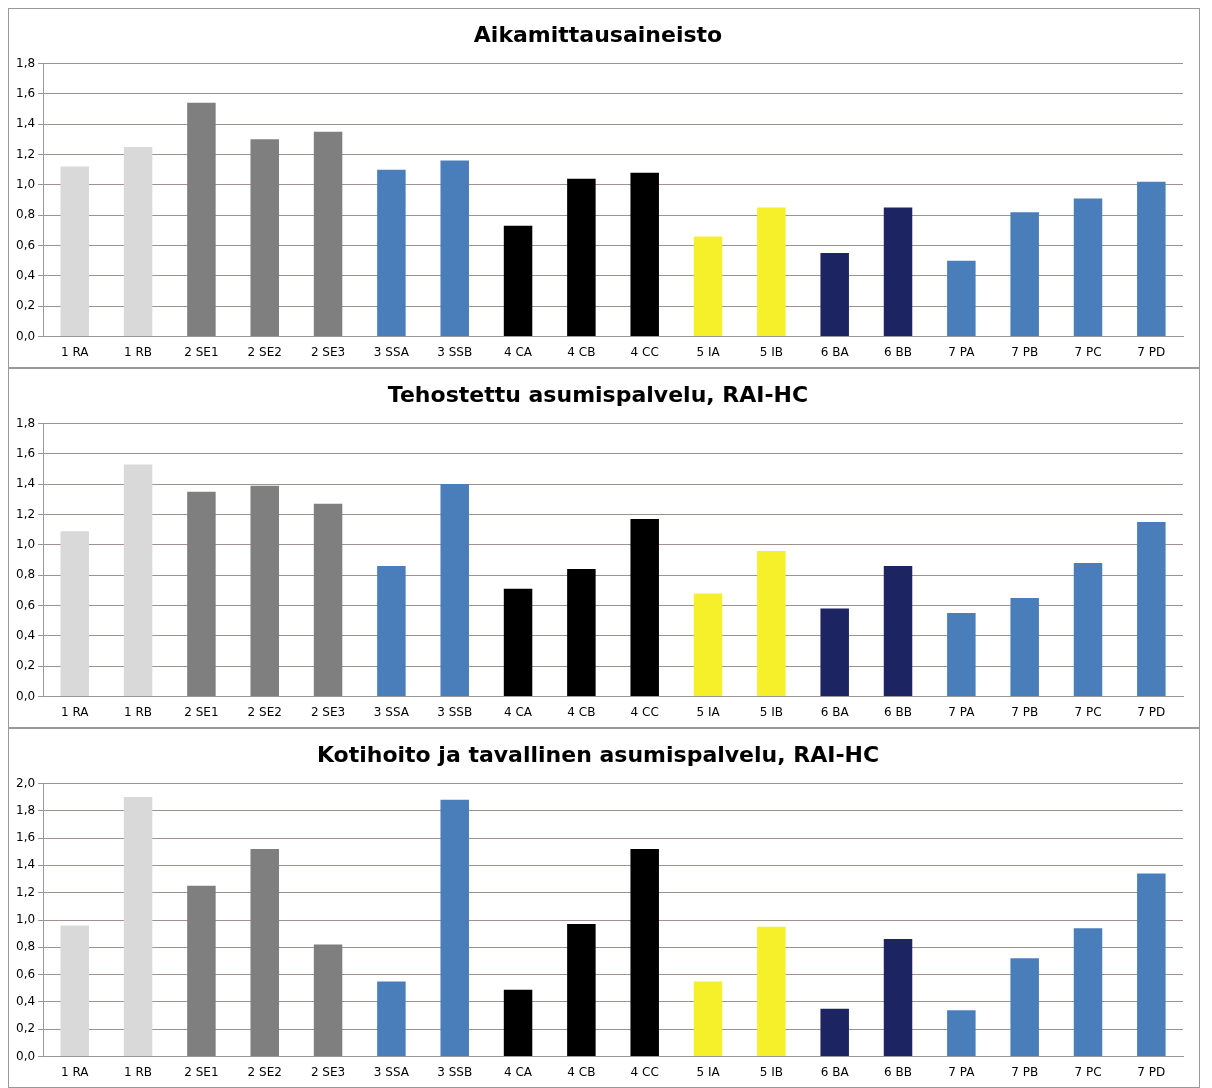 This screenshot has height=1088, width=1212. Describe the element at coordinates (391, 1071) in the screenshot. I see `x-tick-label: 3 SSA` at that location.